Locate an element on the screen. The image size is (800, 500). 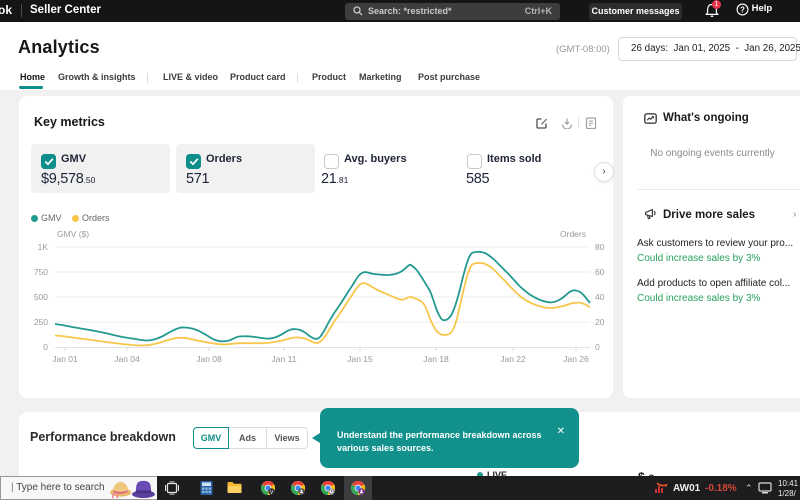
svg-text: Jan 18 is located at coordinates (436, 359).